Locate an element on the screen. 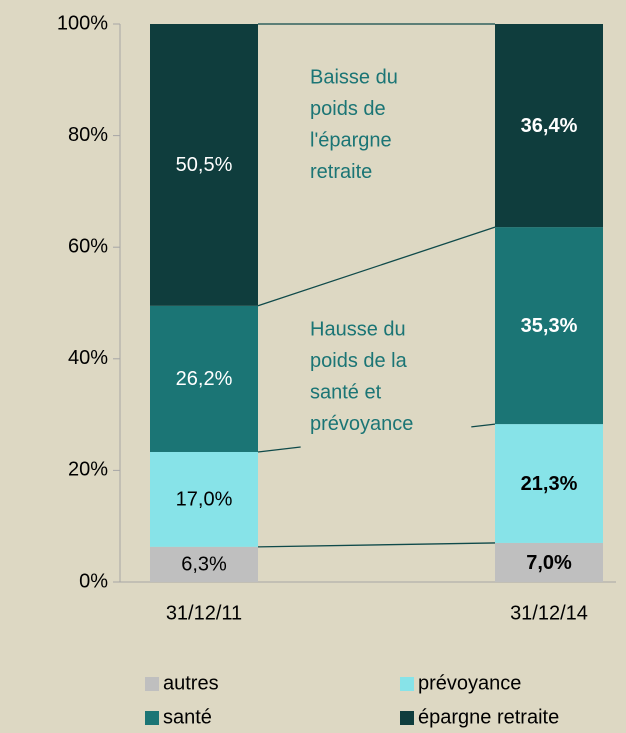 This screenshot has width=626, height=733. annotation: poids de la is located at coordinates (359, 361).